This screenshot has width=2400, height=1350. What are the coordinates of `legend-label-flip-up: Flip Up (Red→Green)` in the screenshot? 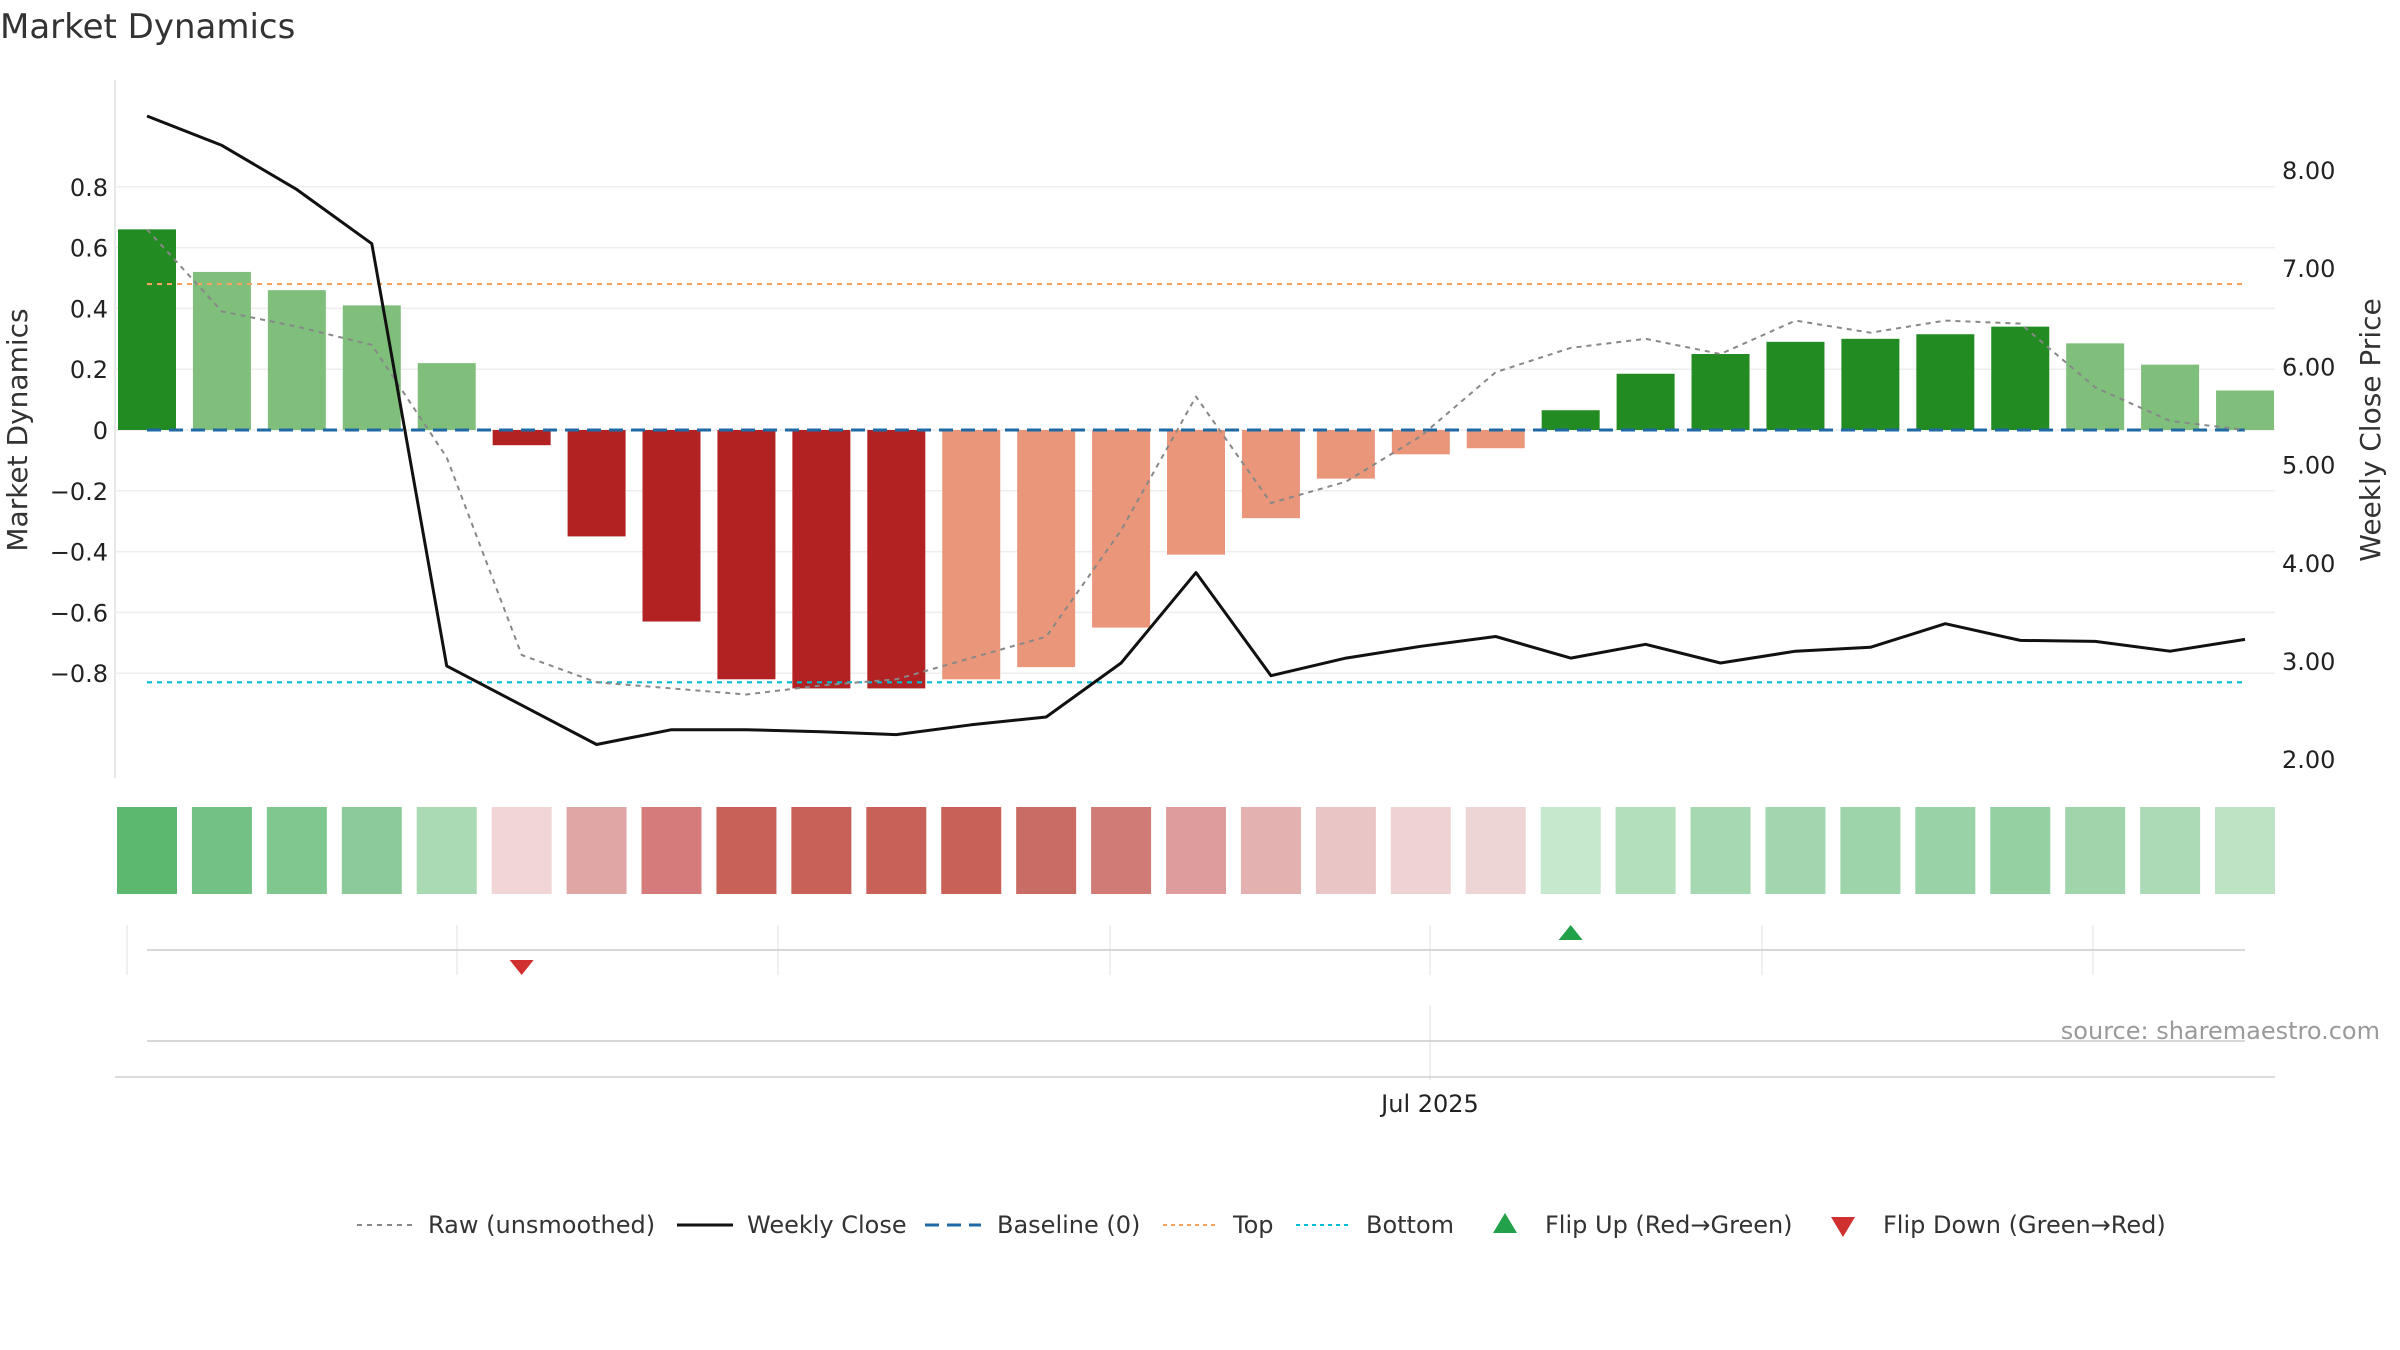 It's located at (1669, 1225).